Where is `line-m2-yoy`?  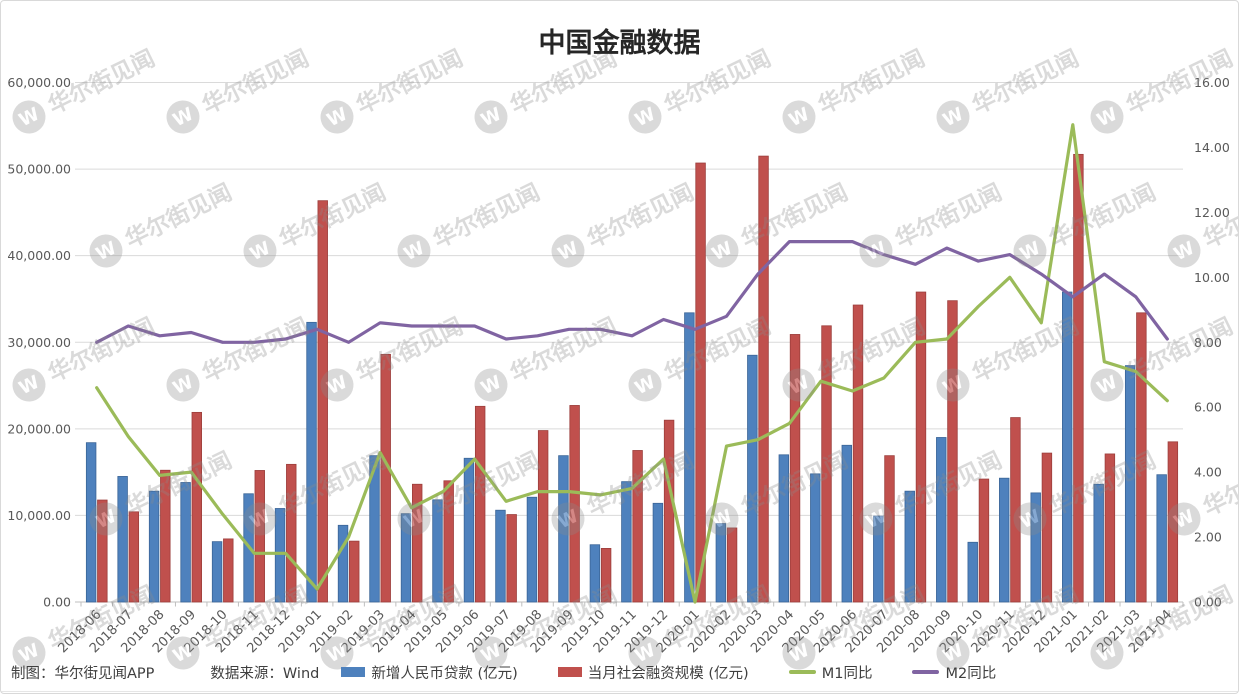 line-m2-yoy is located at coordinates (632, 292).